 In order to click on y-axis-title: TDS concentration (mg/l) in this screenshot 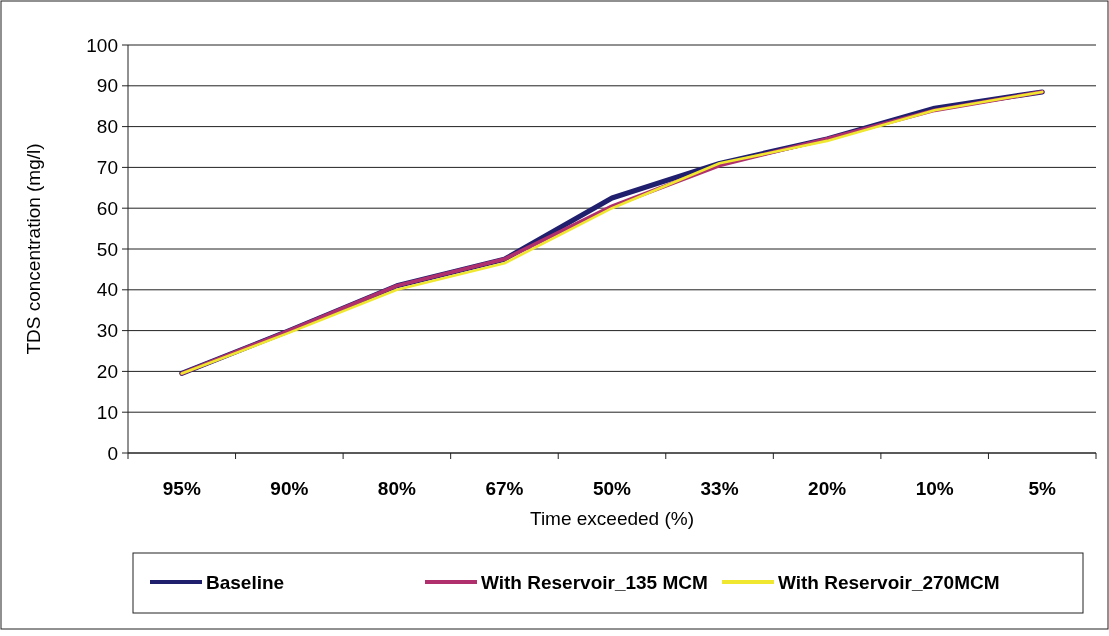, I will do `click(33, 249)`.